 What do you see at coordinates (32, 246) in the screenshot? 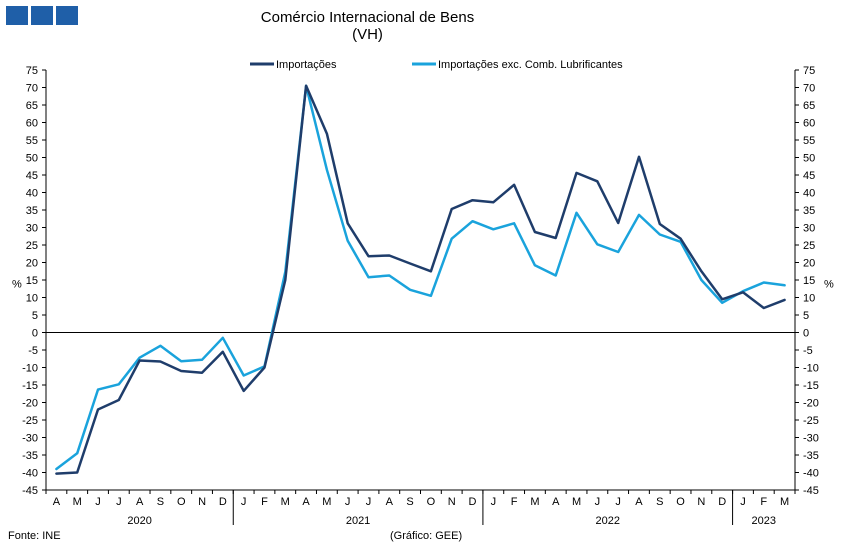
I see `y-tick-label-left: 25` at bounding box center [32, 246].